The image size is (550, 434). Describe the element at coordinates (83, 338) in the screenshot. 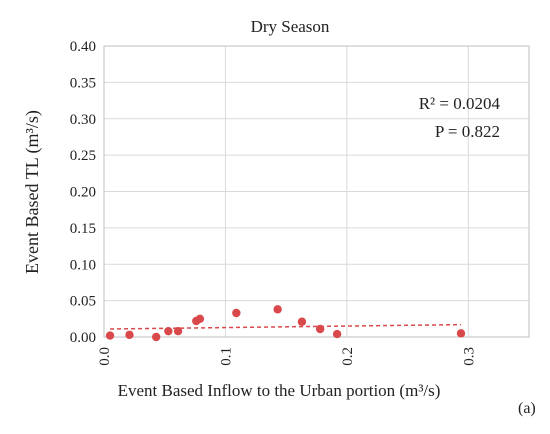

I see `y-tick-label: 0.00` at that location.